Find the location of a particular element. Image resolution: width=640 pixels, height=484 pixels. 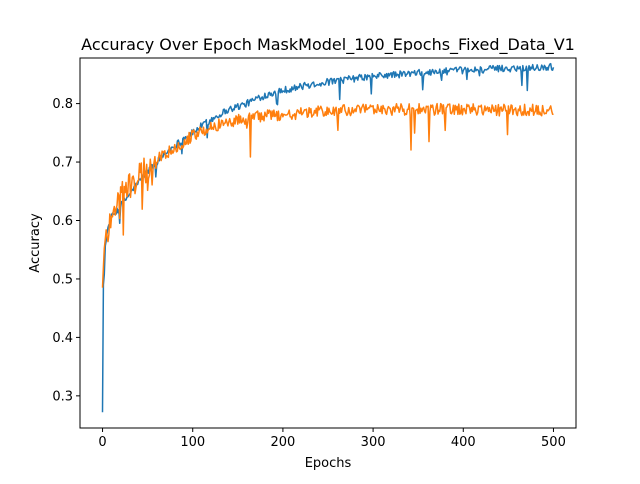

x-tick-label: 100 is located at coordinates (192, 442).